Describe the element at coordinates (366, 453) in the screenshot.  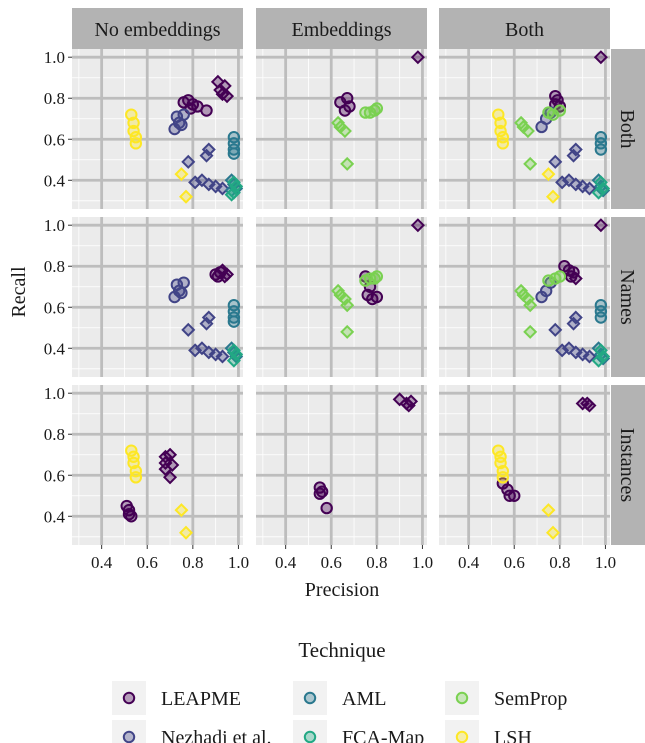
I see `marks-r2-c1` at that location.